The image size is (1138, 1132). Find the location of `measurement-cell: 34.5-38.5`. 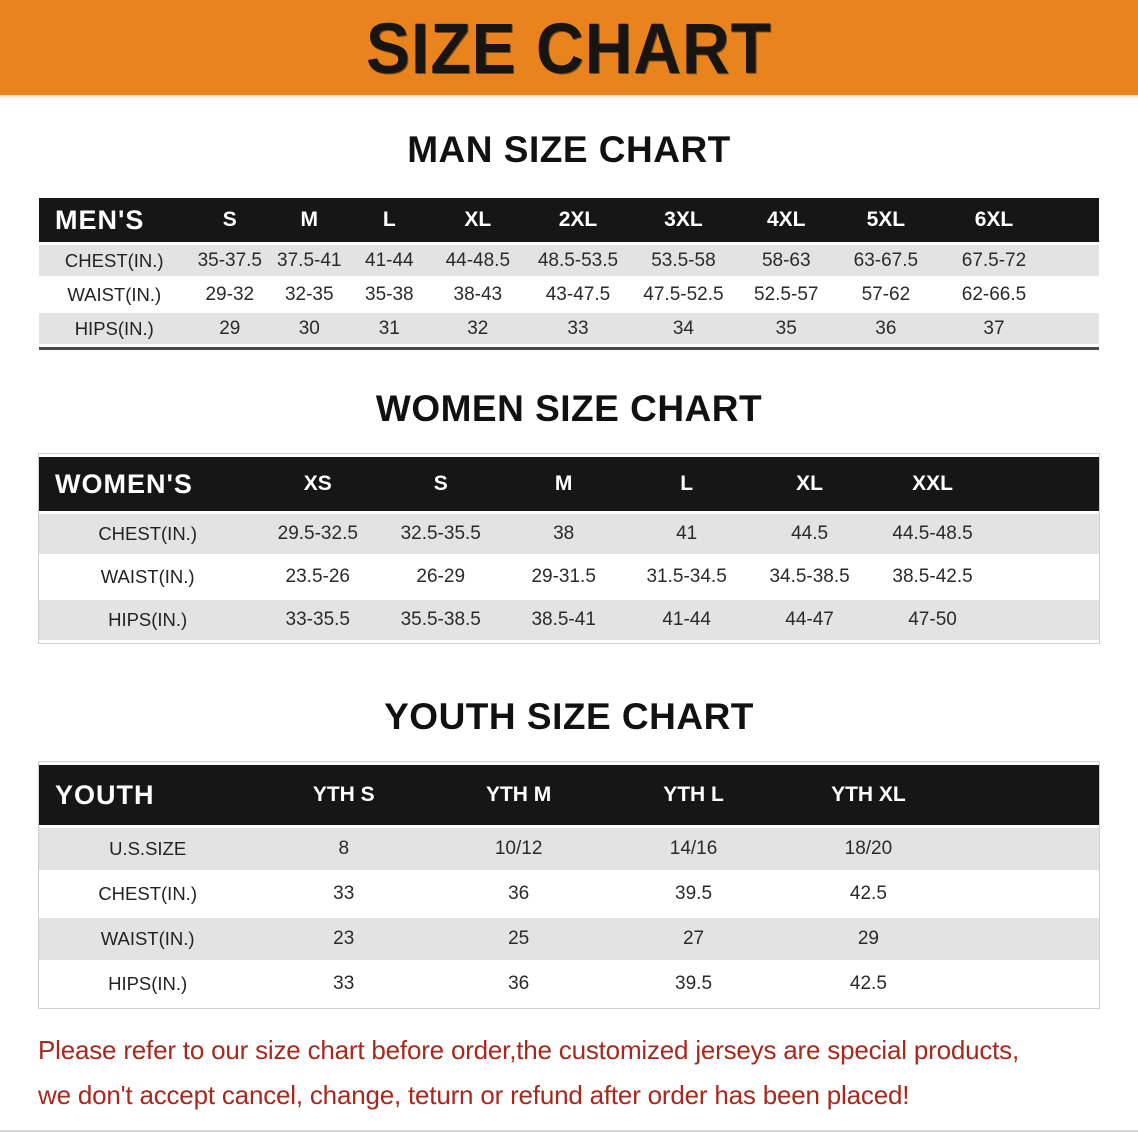

measurement-cell: 34.5-38.5 is located at coordinates (810, 577).